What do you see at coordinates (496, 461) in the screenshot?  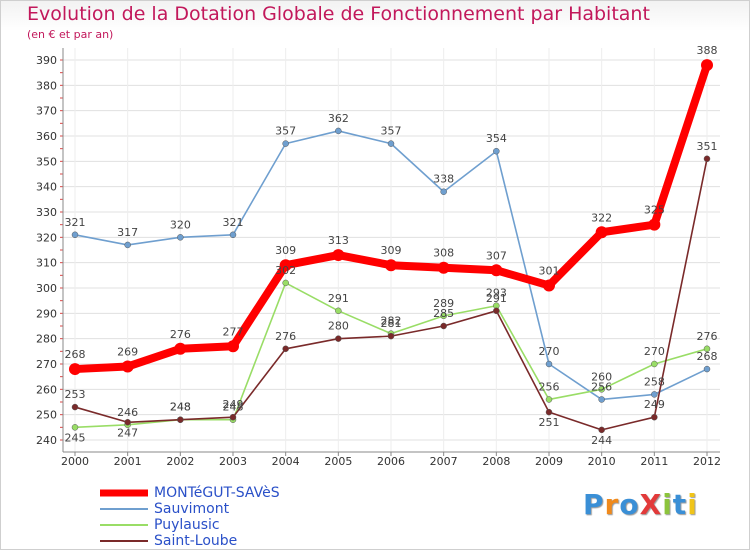 I see `x-tick-label: 2008` at bounding box center [496, 461].